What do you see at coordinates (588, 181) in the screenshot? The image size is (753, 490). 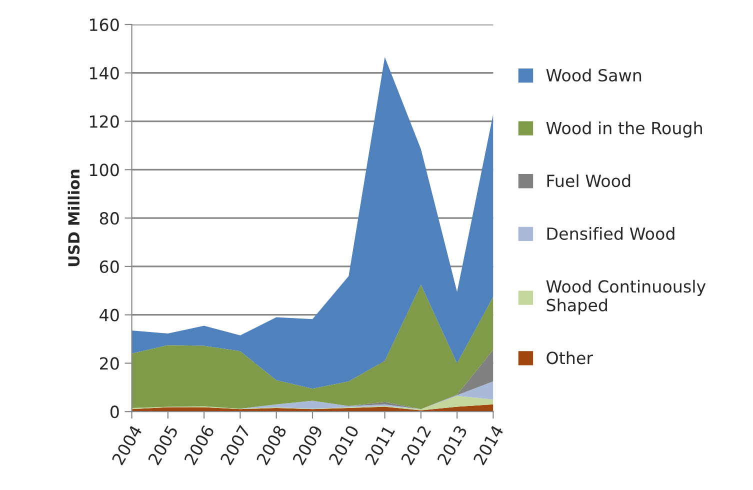 I see `legend-label: Fuel Wood` at bounding box center [588, 181].